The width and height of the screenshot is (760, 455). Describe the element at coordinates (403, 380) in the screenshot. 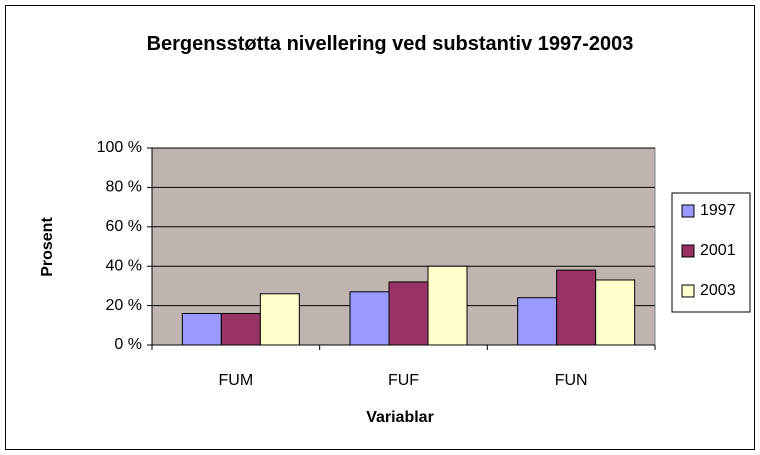

I see `x-tick-label: FUF` at that location.